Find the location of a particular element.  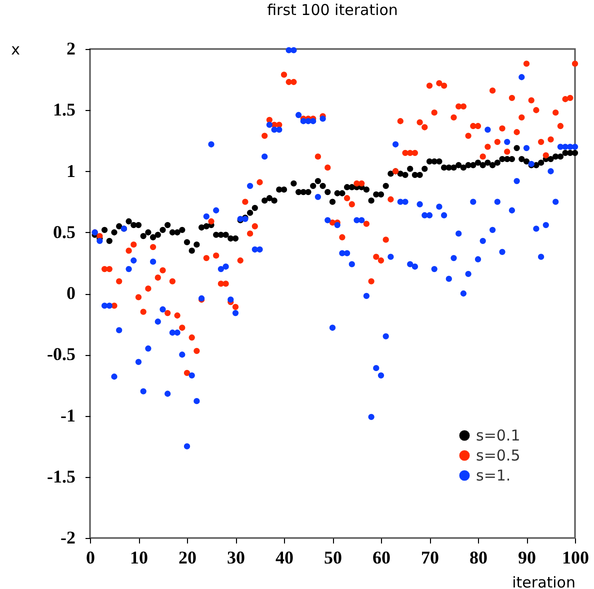

y-tick-label: 2 is located at coordinates (71, 48).